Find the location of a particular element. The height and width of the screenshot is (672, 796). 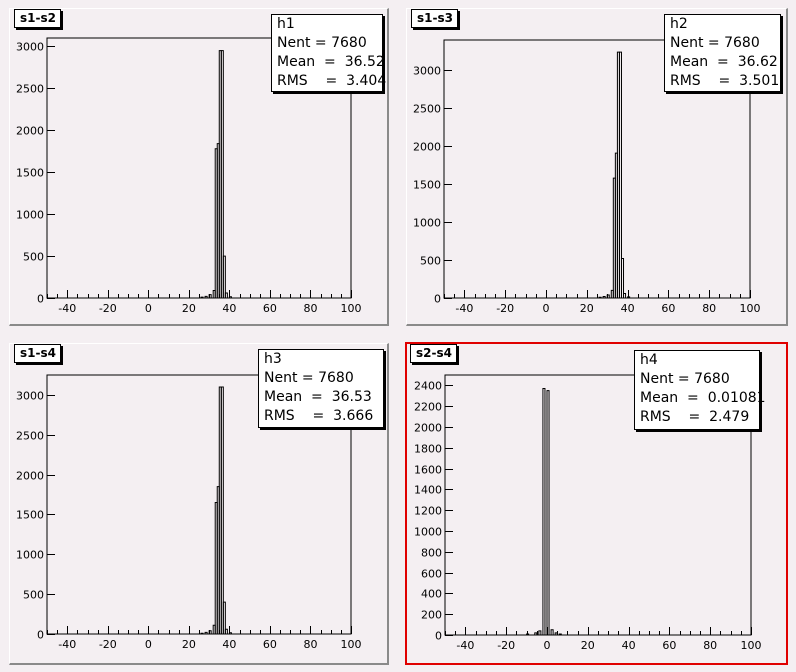

stats-box-h3: h3 Nent = 7680 Mean = 36.53 RMS = 3.666 is located at coordinates (321, 388).